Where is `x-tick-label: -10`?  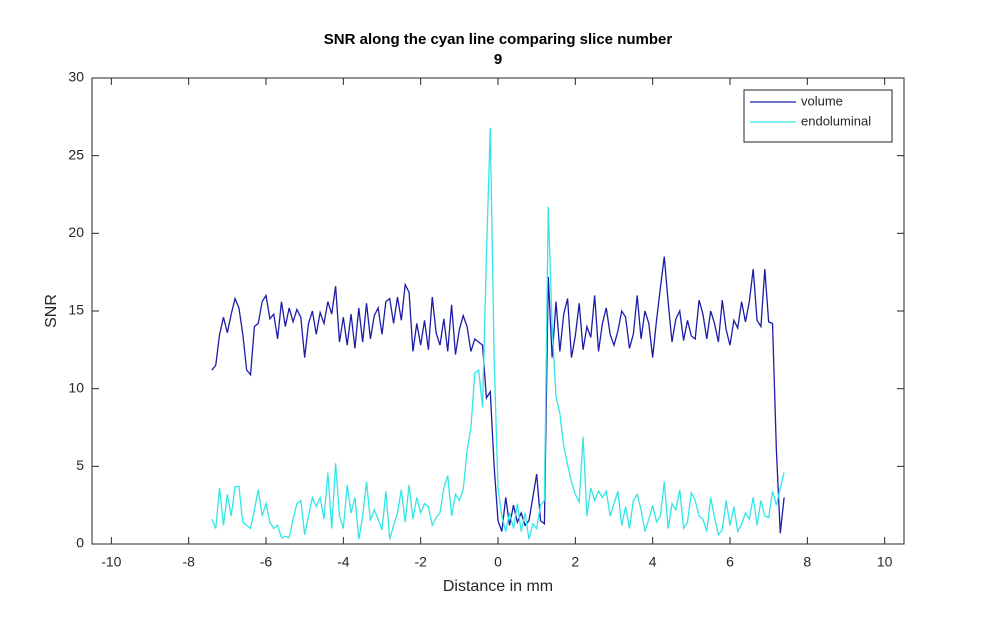
x-tick-label: -10 is located at coordinates (111, 562).